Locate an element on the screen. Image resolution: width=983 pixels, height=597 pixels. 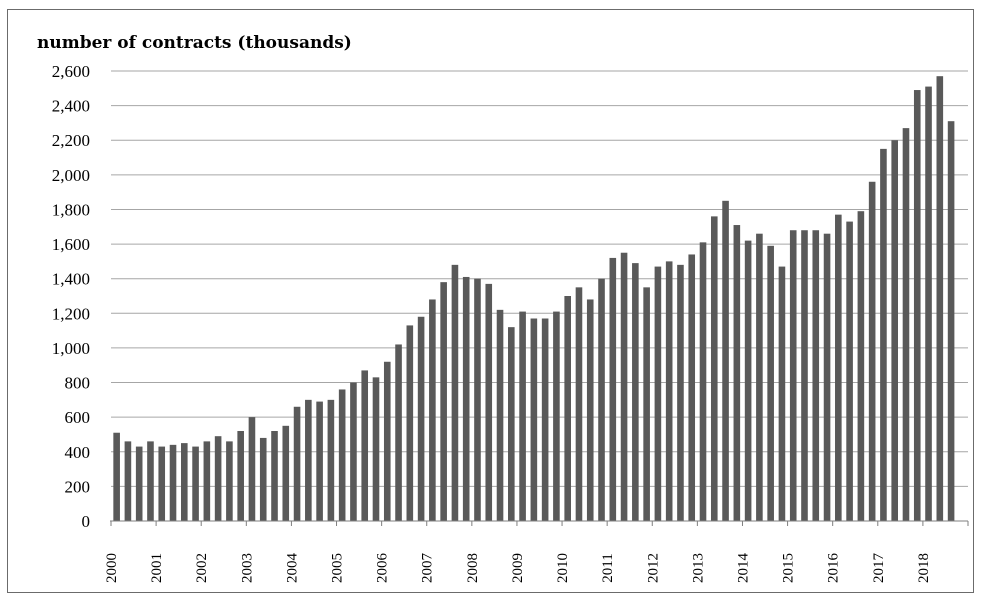
x-tick-label: 2003 is located at coordinates (247, 568).